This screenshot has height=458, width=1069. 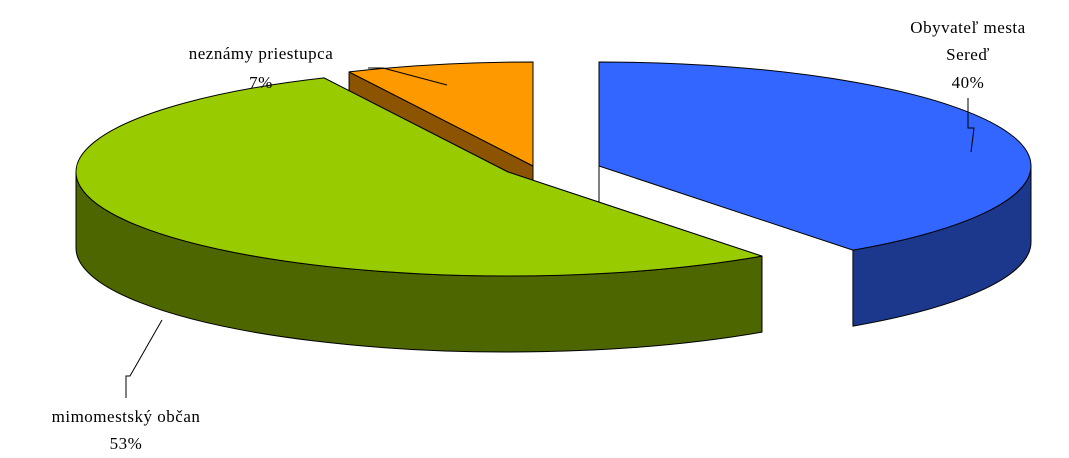 What do you see at coordinates (144, 358) in the screenshot?
I see `leader-line-mimomestsky` at bounding box center [144, 358].